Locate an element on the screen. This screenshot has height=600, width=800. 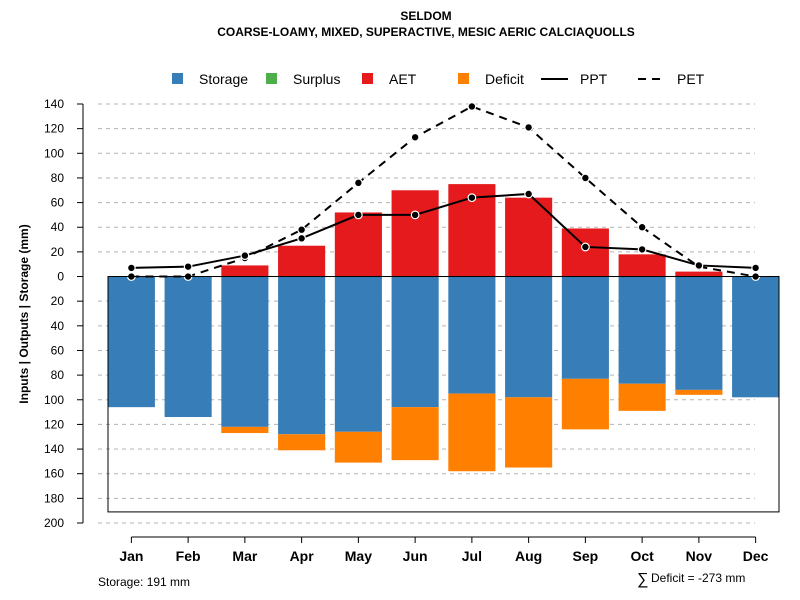
legend-swatch-surplus is located at coordinates (271, 78).